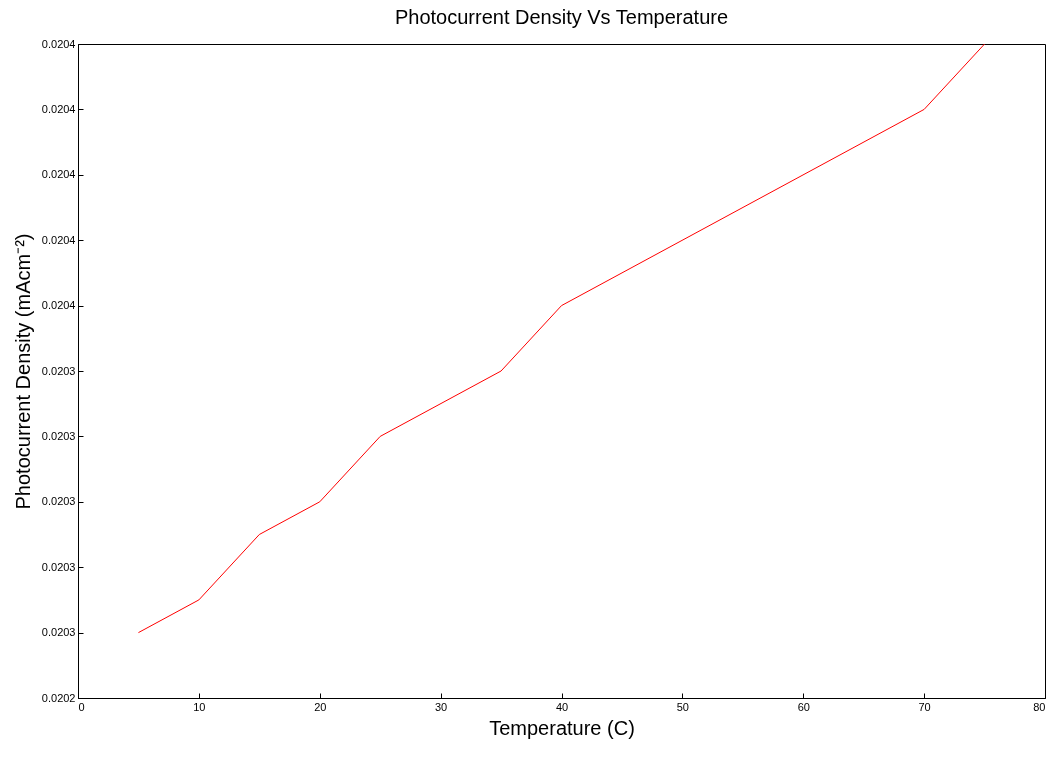 This screenshot has height=757, width=1050. I want to click on x-tick-label: 50, so click(682, 706).